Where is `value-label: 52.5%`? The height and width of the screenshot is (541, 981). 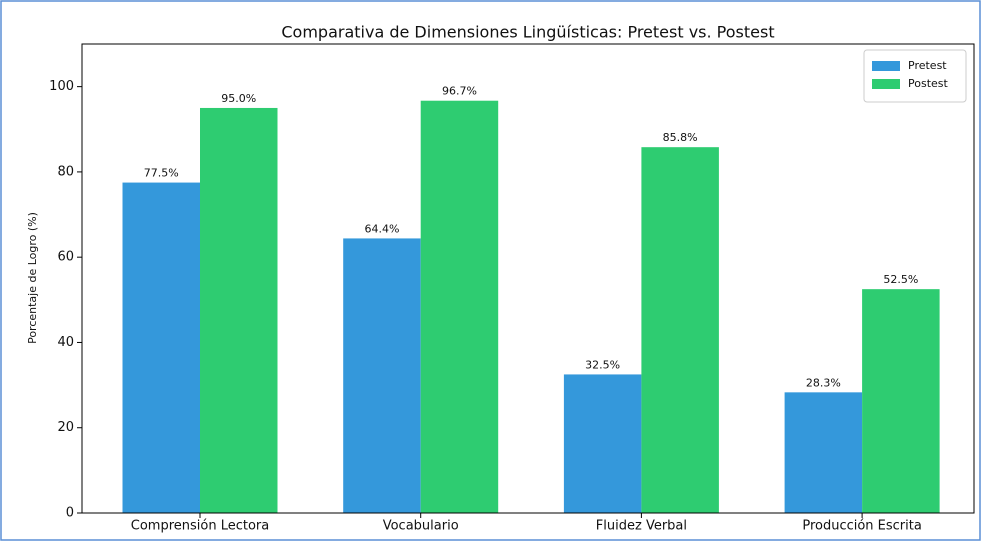
value-label: 52.5% is located at coordinates (900, 279).